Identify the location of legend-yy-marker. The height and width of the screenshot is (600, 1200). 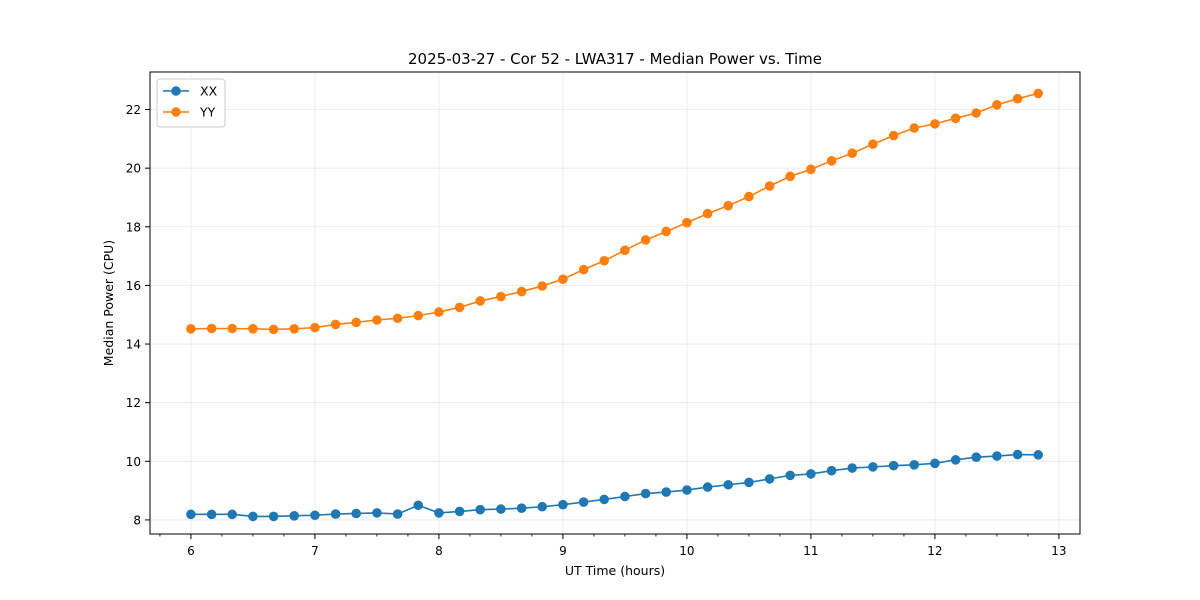
(176, 112).